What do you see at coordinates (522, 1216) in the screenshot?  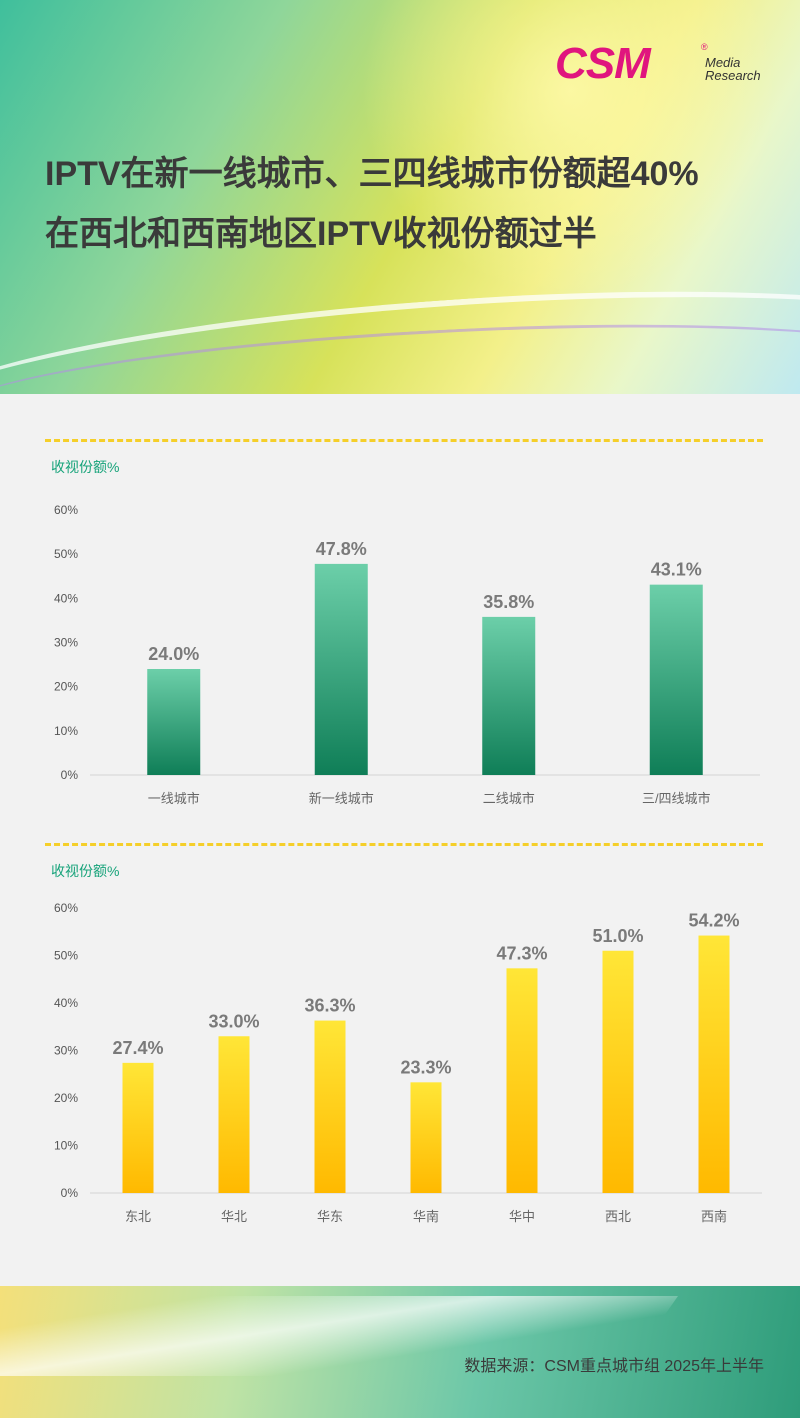 I see `x-category-label: 华中` at bounding box center [522, 1216].